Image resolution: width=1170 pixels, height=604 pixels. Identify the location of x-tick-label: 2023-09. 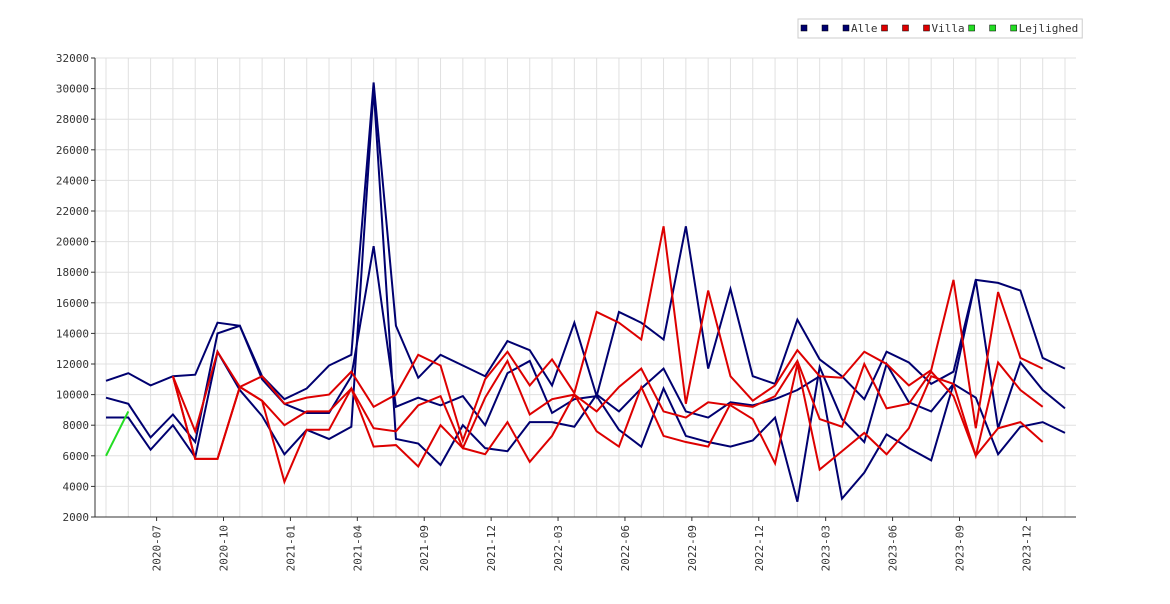
(959, 548).